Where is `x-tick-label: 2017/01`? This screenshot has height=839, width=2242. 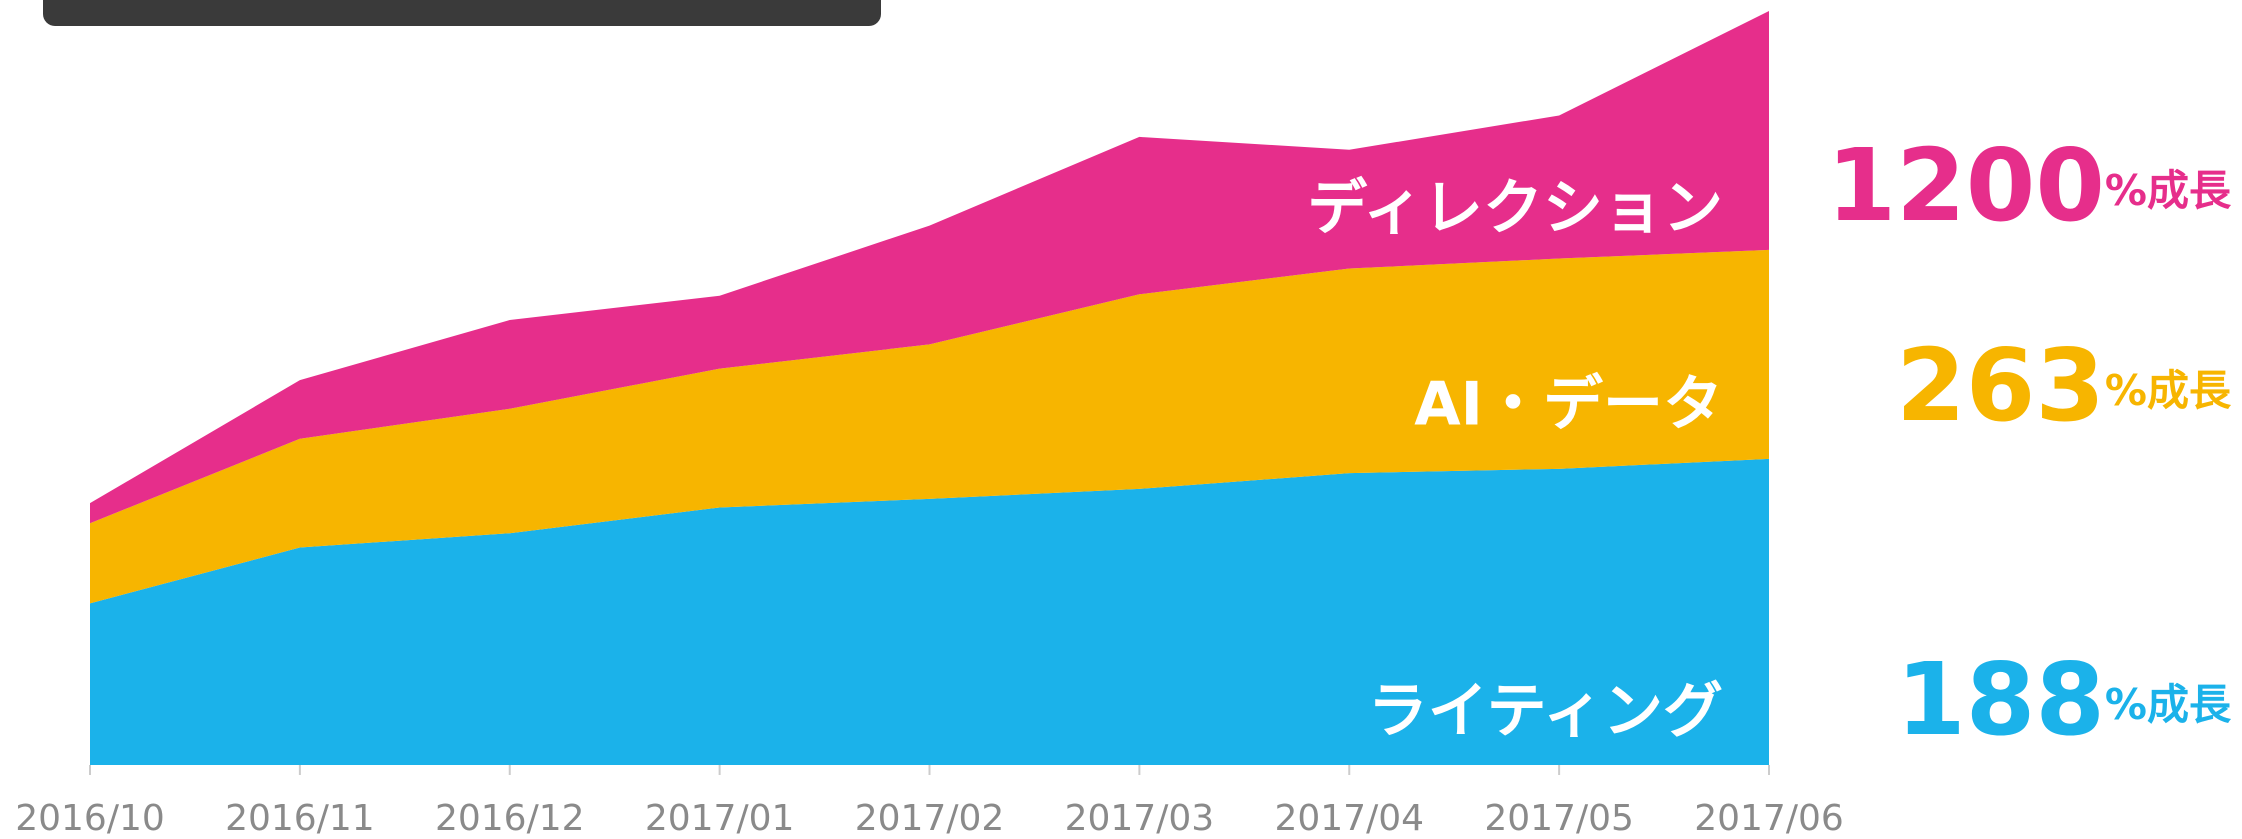
x-tick-label: 2017/01 is located at coordinates (720, 818).